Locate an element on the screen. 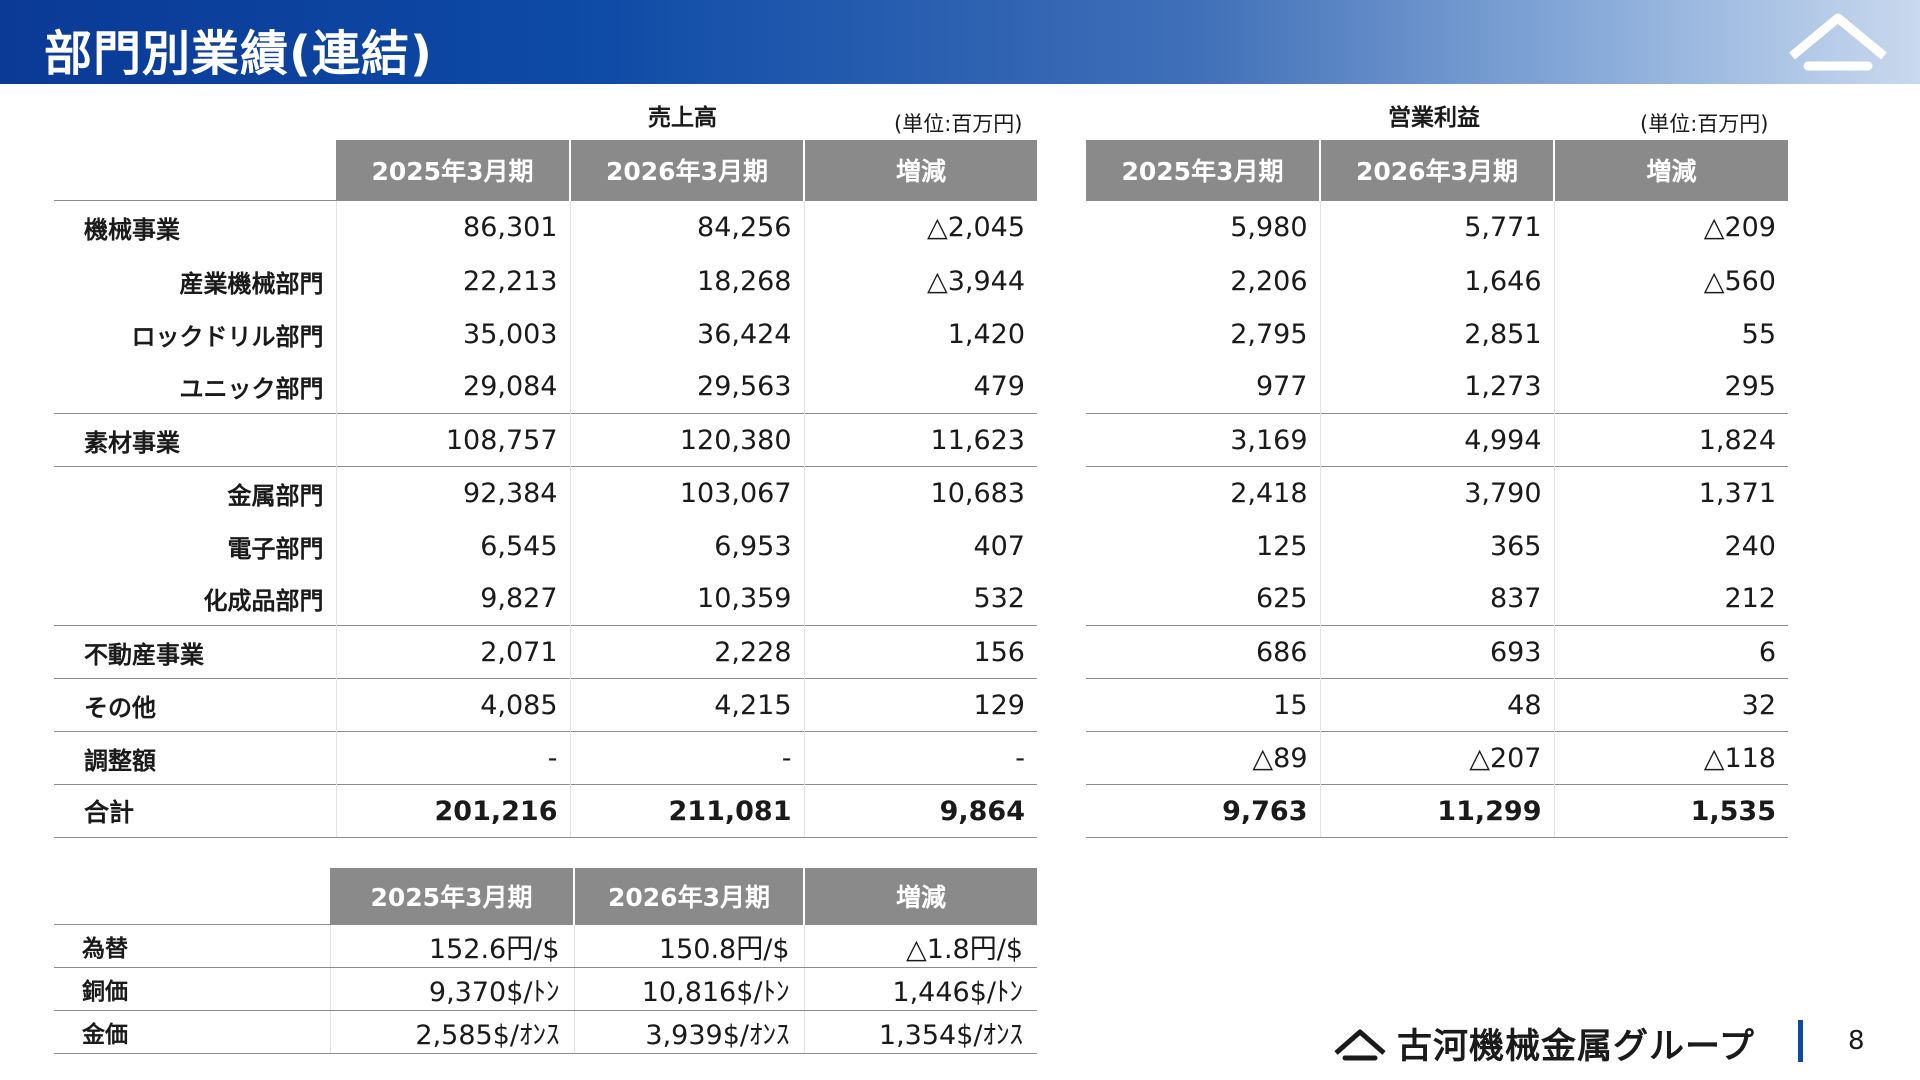 The image size is (1920, 1080). table-cell: 150.8円/$ is located at coordinates (688, 946).